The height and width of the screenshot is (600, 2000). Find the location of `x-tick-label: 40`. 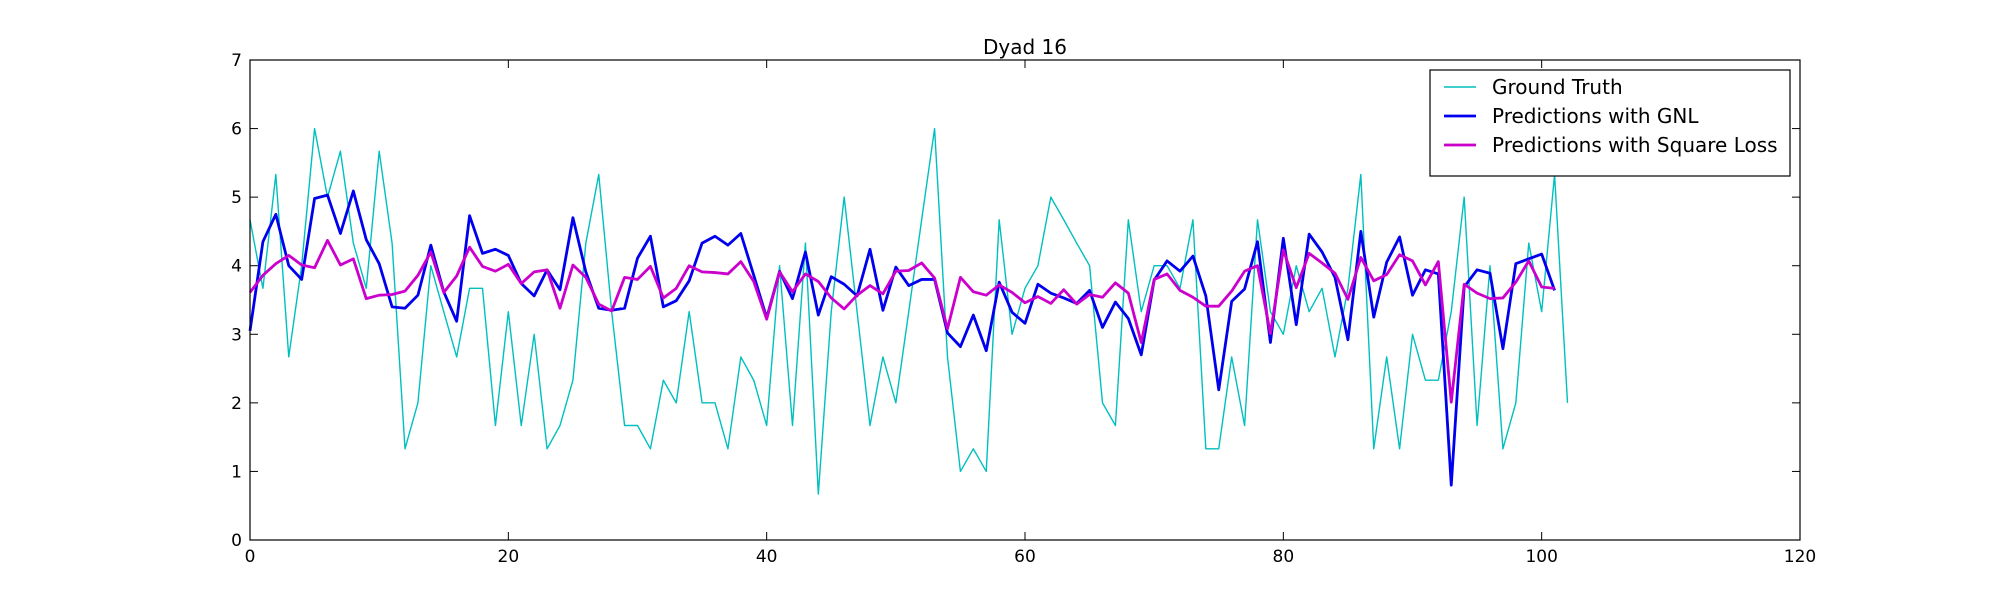

x-tick-label: 40 is located at coordinates (767, 557).